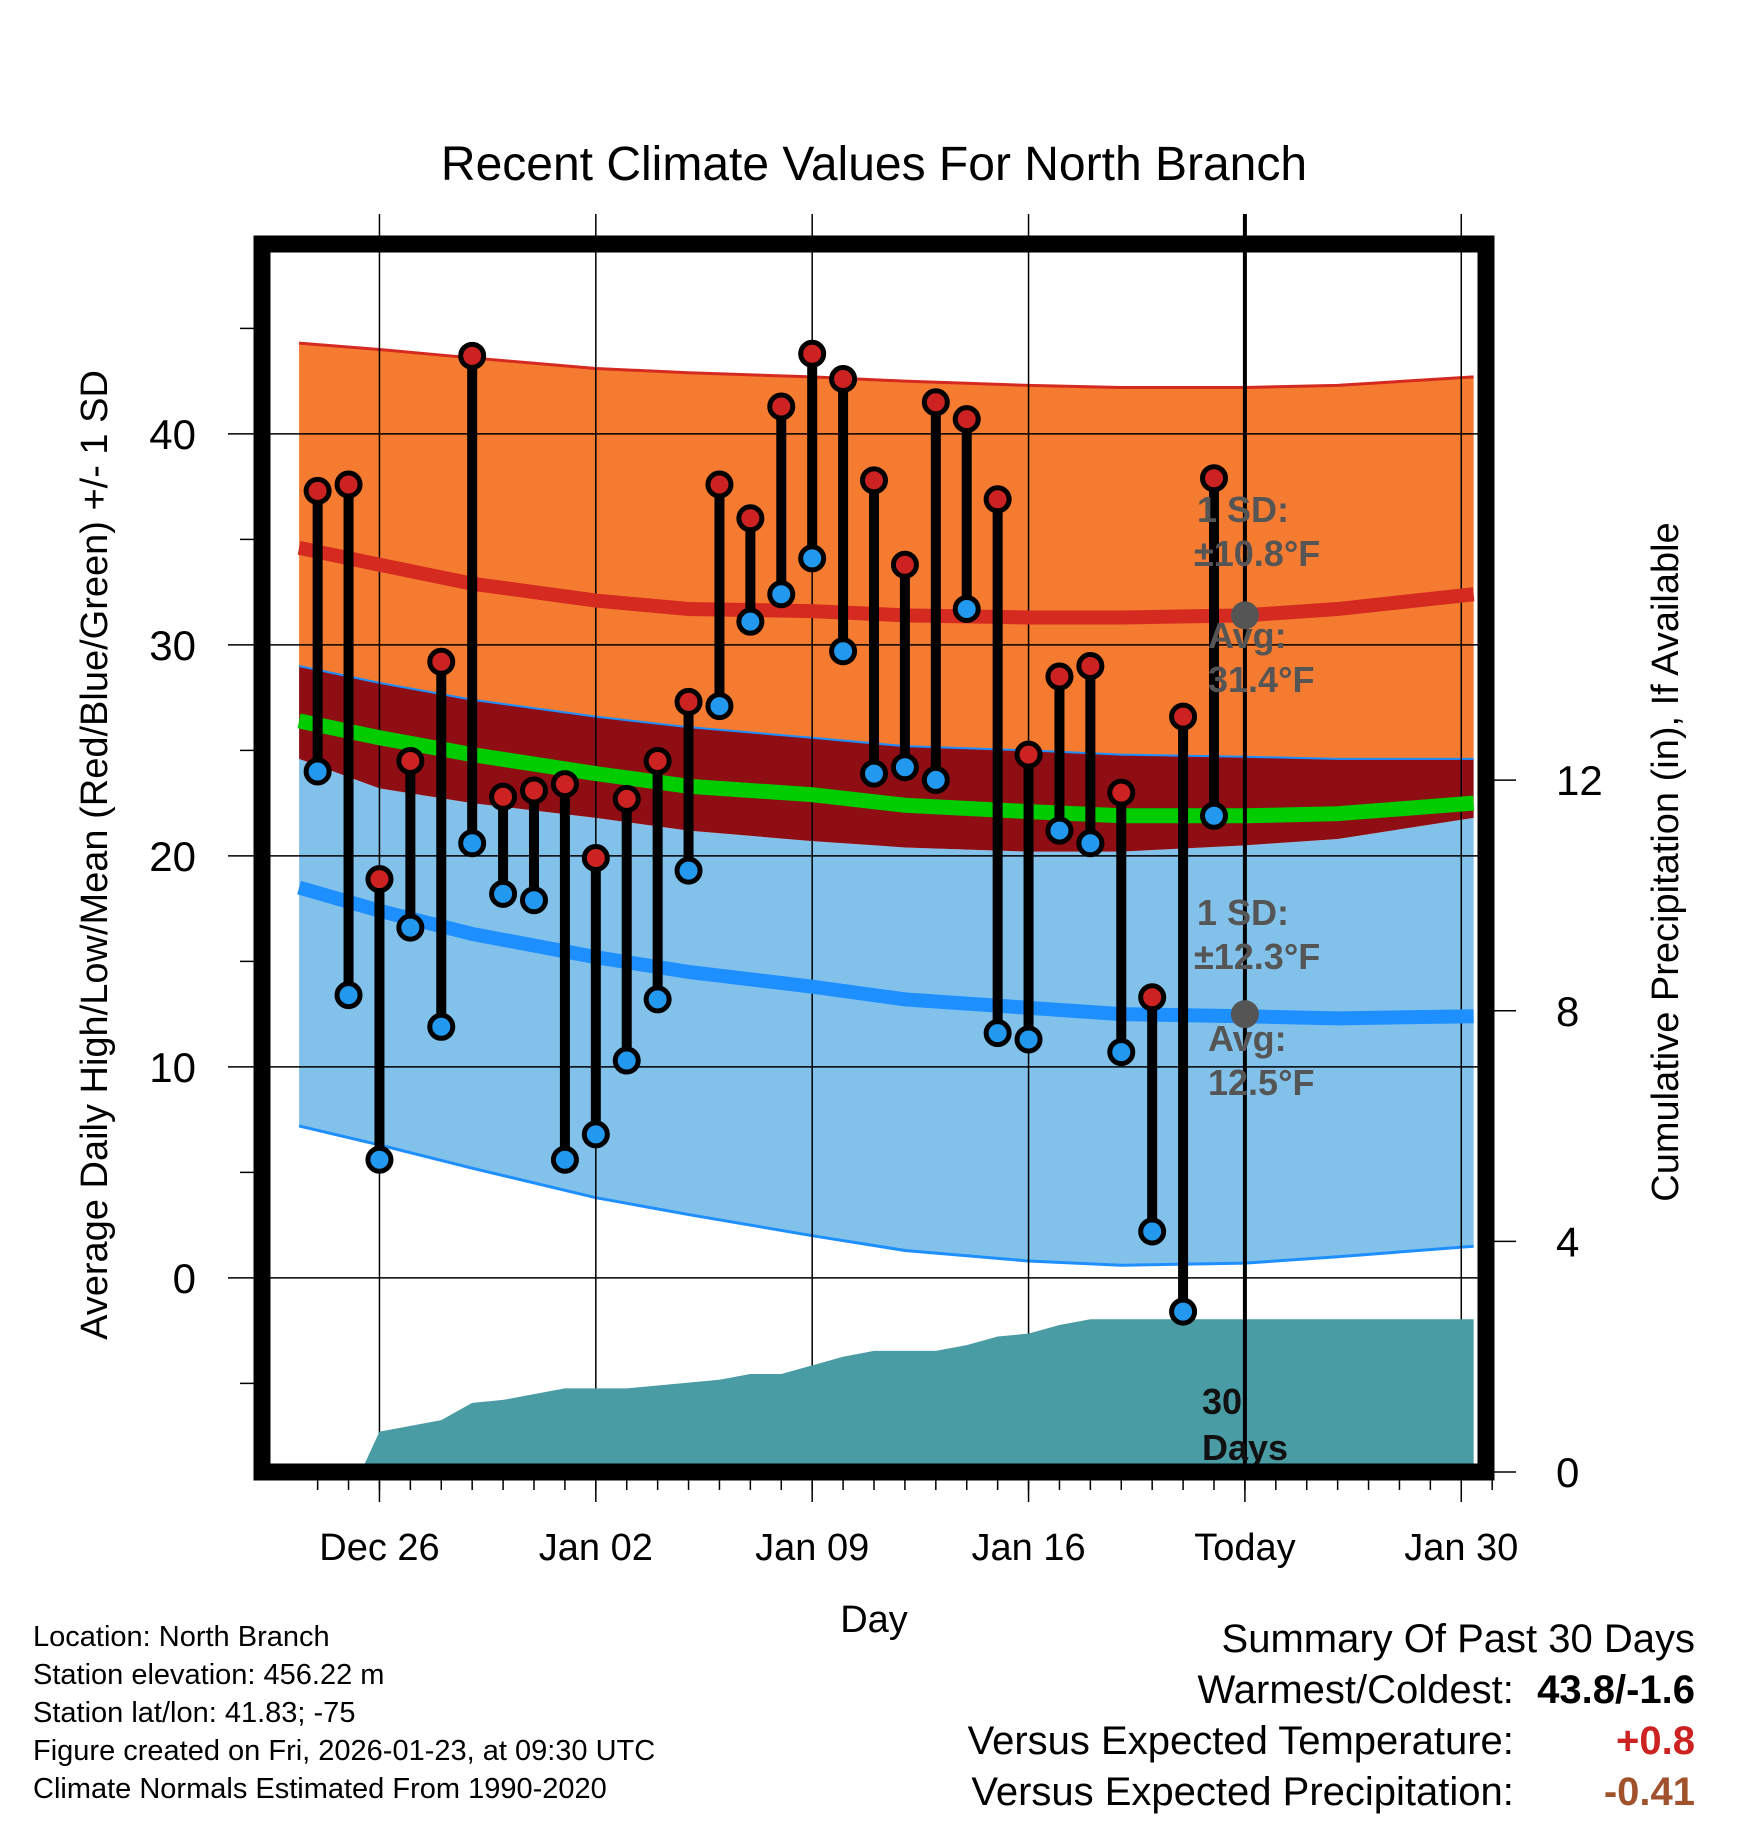 The width and height of the screenshot is (1748, 1828). I want to click on normal-mean-line, so click(886, 768).